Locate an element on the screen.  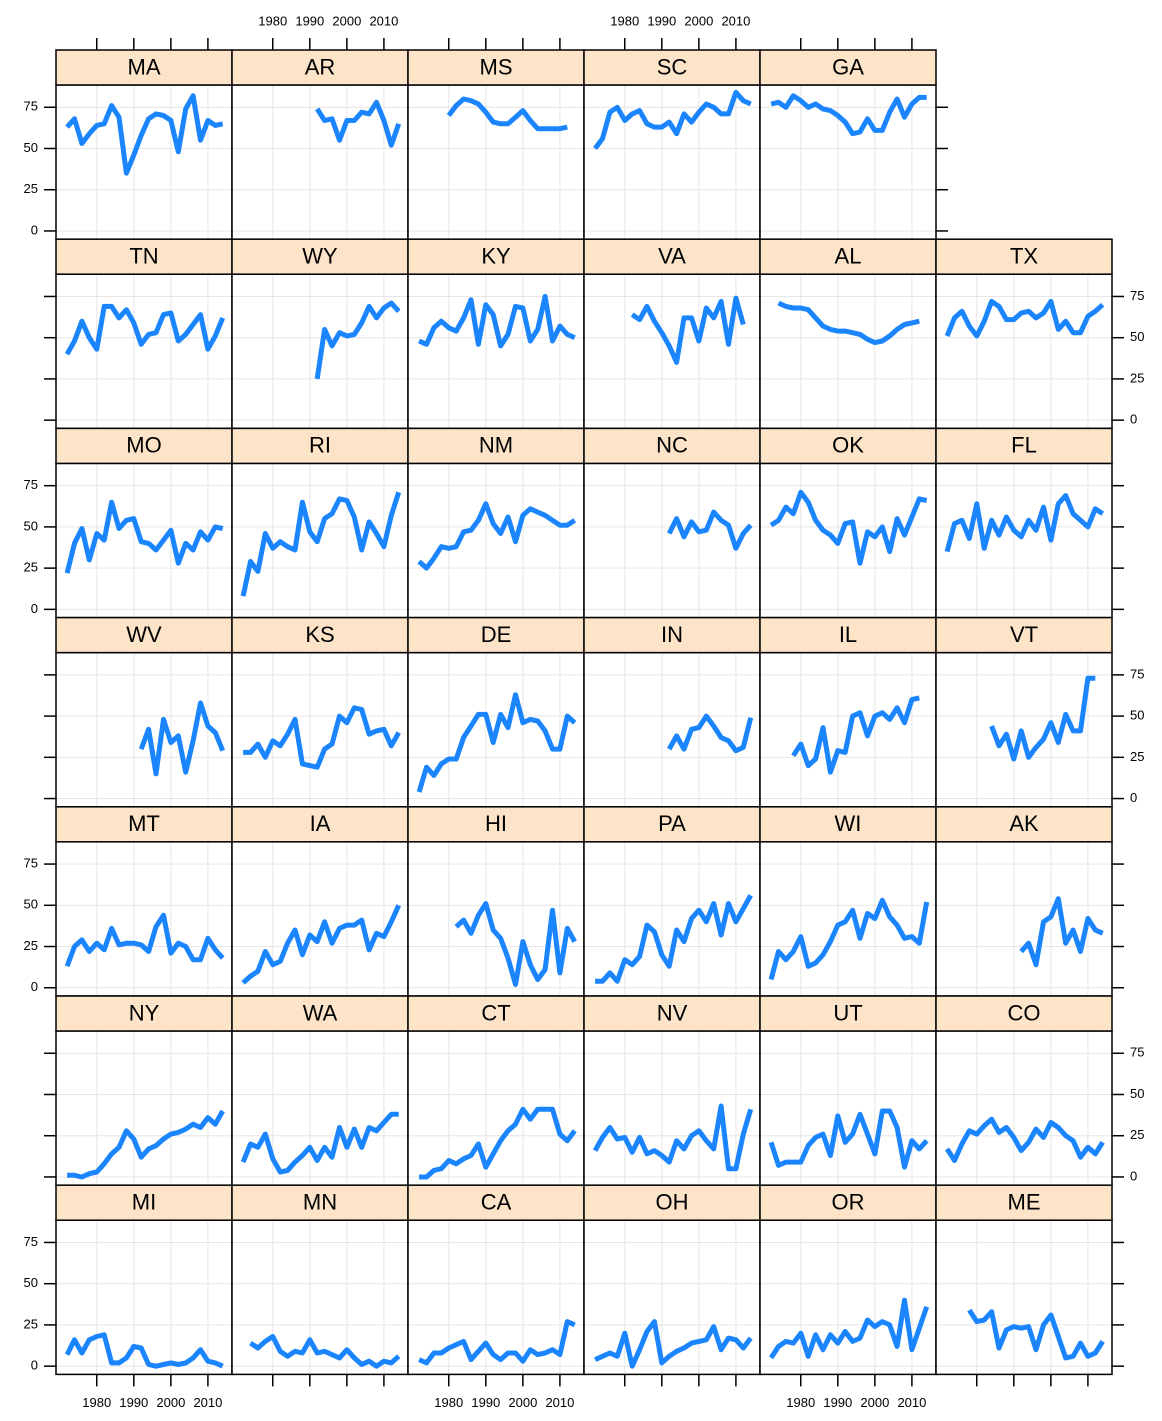
strip-label: IA is located at coordinates (320, 823).